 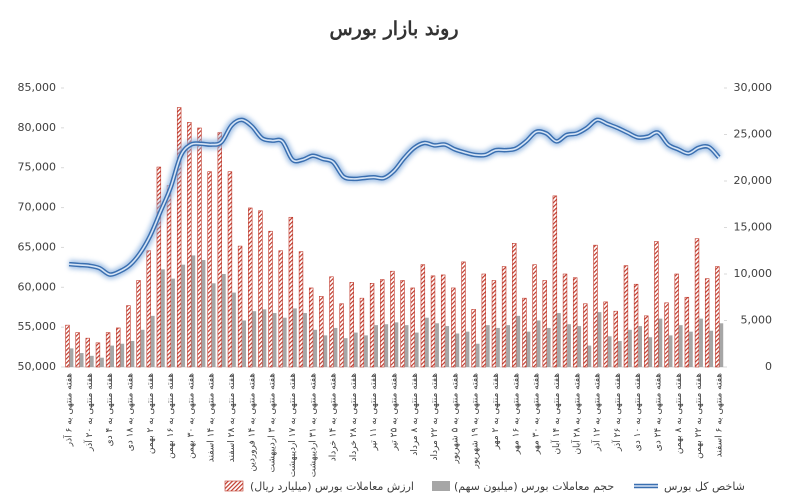 What do you see at coordinates (234, 486) in the screenshot?
I see `legend-swatch` at bounding box center [234, 486].